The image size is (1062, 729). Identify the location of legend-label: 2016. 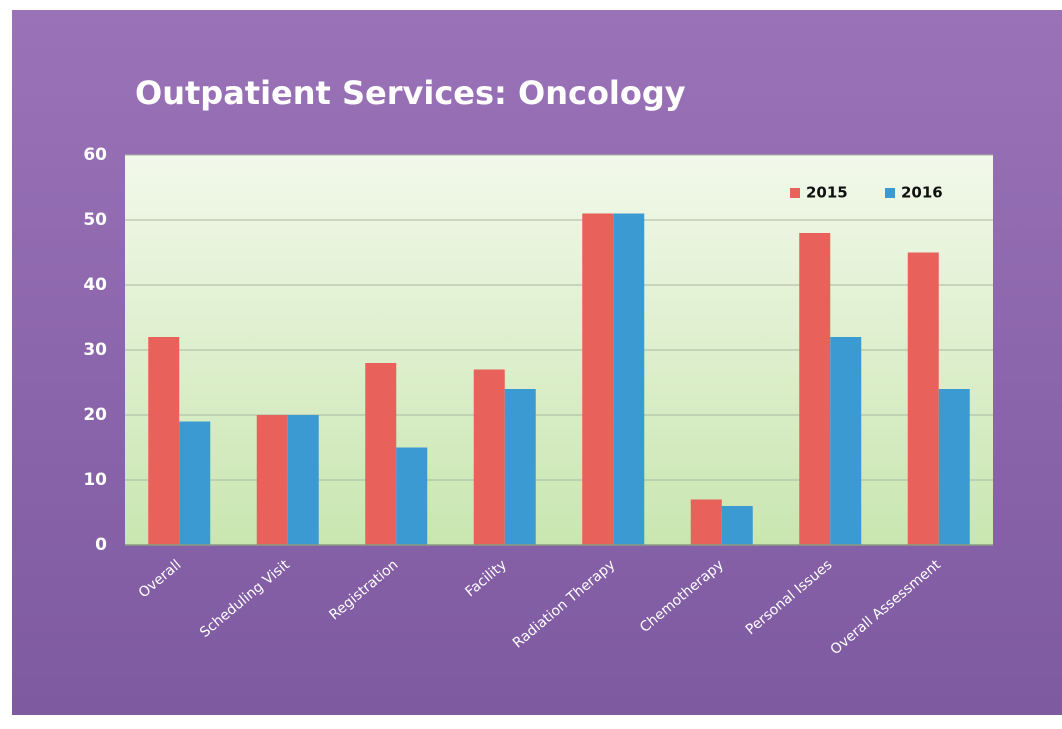
(922, 193).